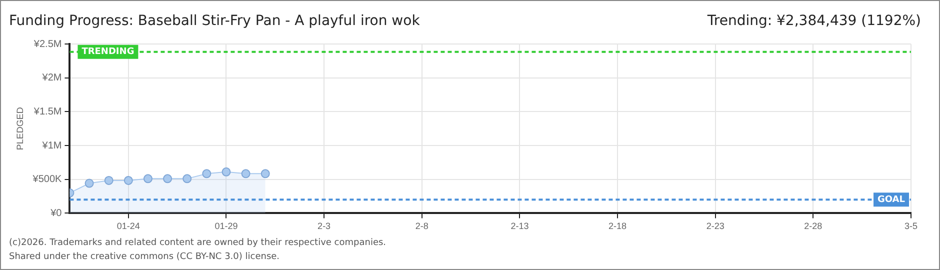  I want to click on x-tick-label: 2-3, so click(324, 226).